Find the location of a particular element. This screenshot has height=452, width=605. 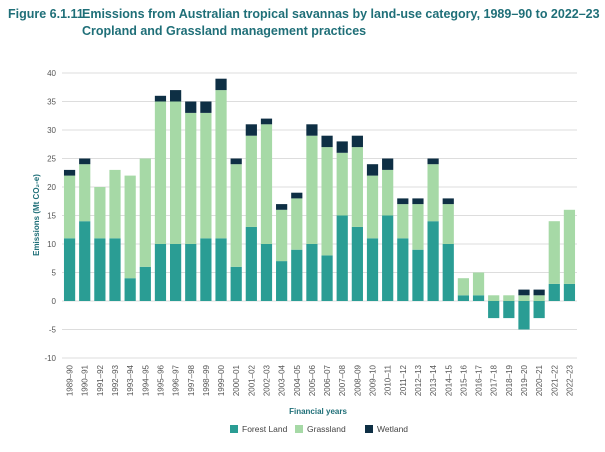

legend-label: Wetland is located at coordinates (392, 429).